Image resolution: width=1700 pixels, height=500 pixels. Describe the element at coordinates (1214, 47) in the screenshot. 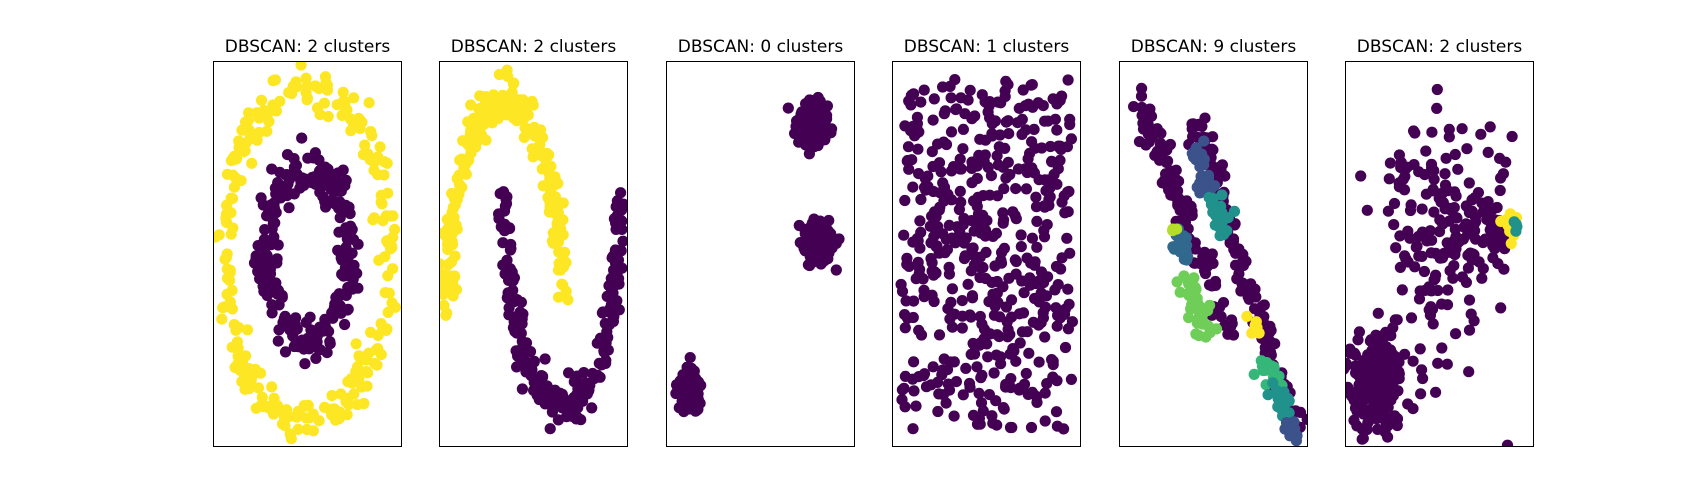

I see `subplot-title: DBSCAN: 9 clusters` at that location.